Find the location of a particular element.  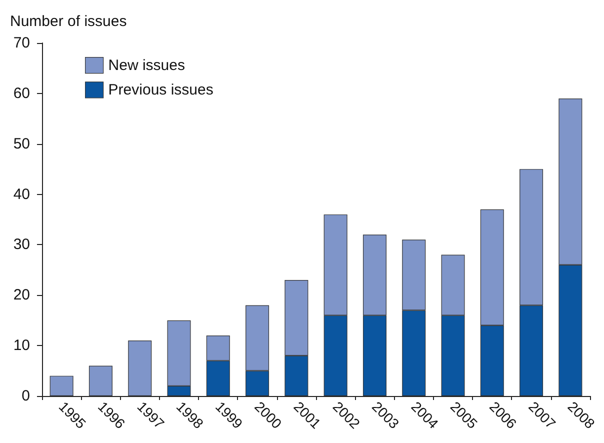

y-axis-title: Number of issues is located at coordinates (68, 21).